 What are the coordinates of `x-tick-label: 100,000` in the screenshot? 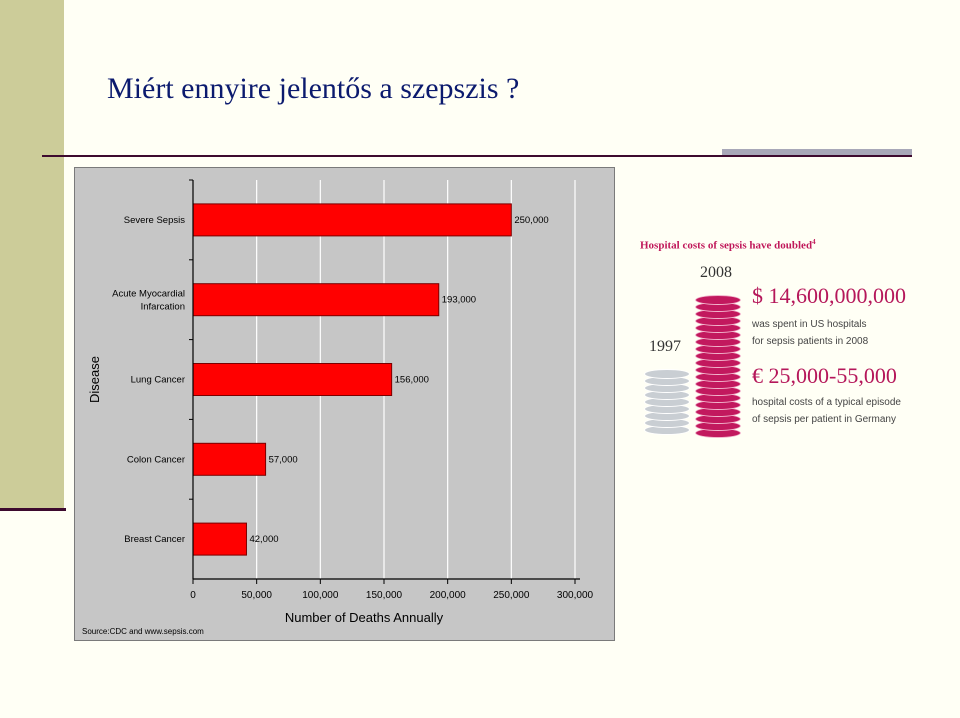 It's located at (320, 595).